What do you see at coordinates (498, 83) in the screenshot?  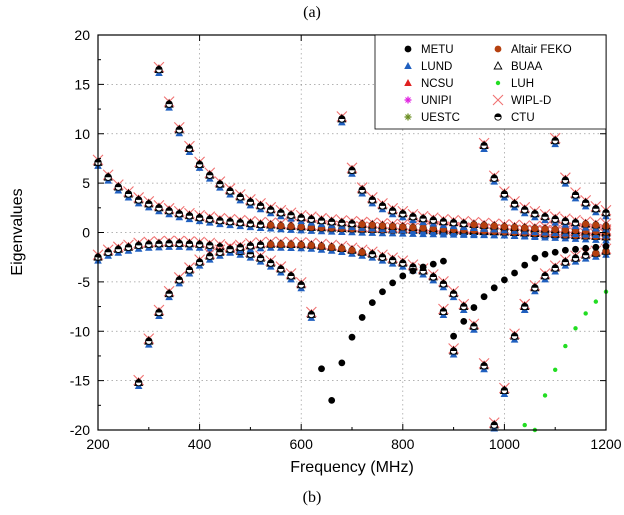 I see `legend-marker-luh` at bounding box center [498, 83].